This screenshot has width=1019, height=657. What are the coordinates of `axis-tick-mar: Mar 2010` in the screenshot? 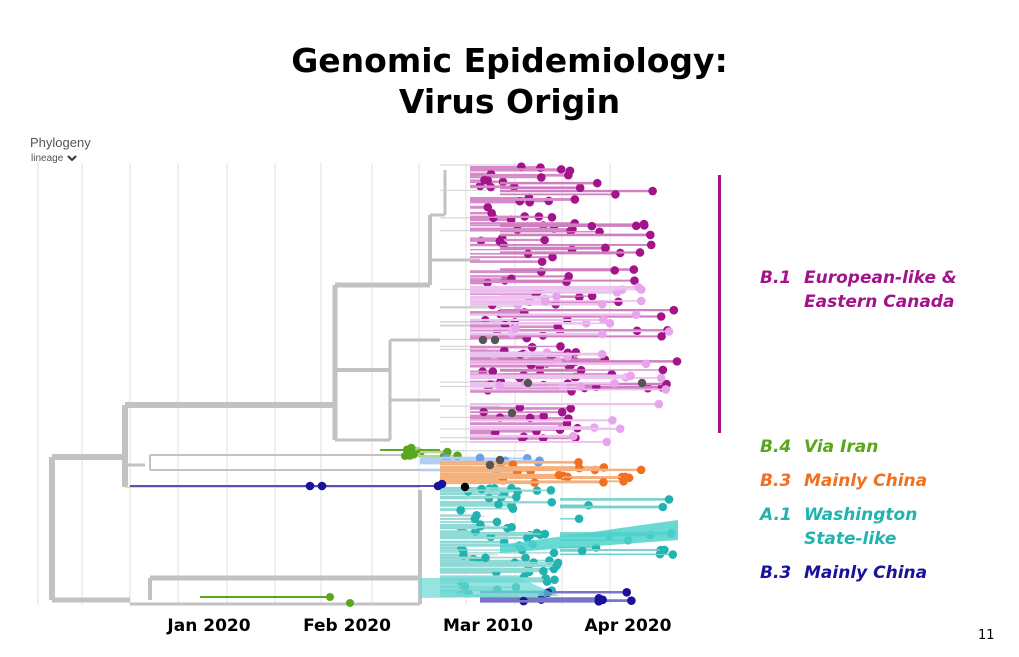 It's located at (488, 626).